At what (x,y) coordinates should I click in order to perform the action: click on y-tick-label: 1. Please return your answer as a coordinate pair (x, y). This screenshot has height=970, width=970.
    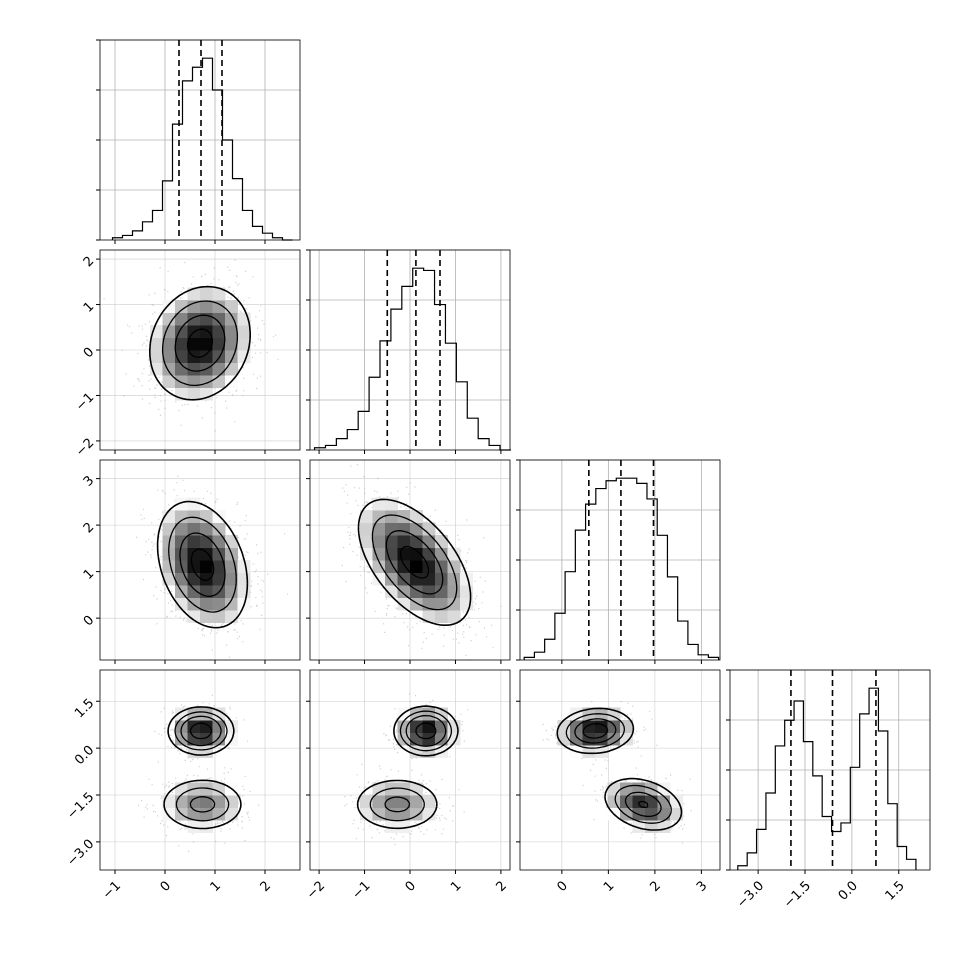
    Looking at the image, I should click on (89, 574).